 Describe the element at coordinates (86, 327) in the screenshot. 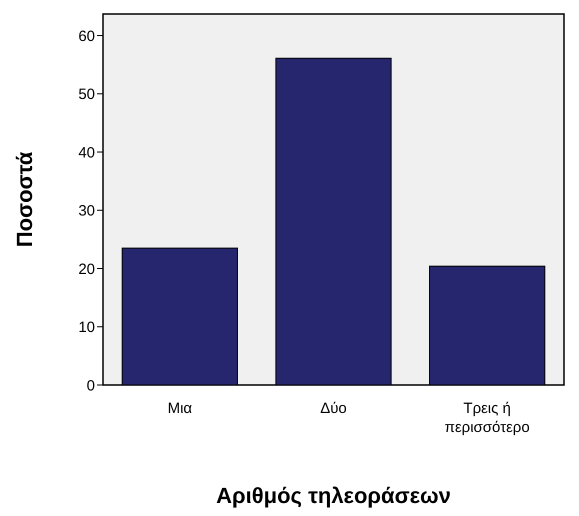

I see `y-tick-label: 10` at that location.